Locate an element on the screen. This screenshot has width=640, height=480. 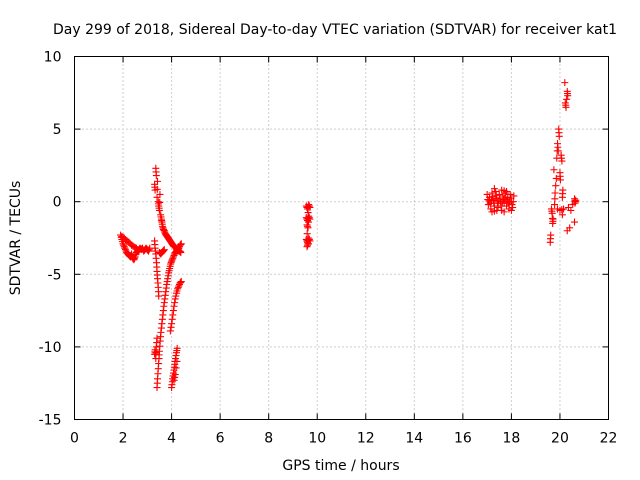
x-tick-label: 2 is located at coordinates (123, 439).